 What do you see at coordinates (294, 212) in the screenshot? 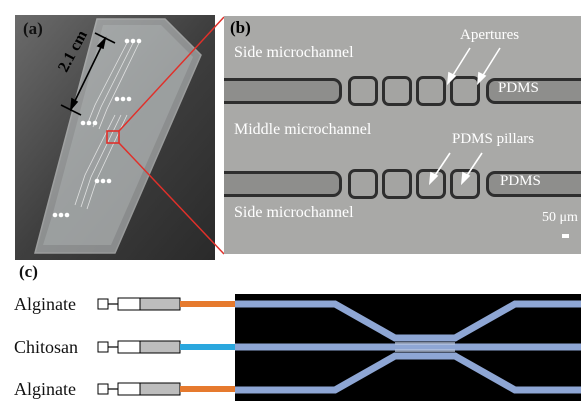
I see `side-microchannel-bottom-label: Side microchannel` at bounding box center [294, 212].